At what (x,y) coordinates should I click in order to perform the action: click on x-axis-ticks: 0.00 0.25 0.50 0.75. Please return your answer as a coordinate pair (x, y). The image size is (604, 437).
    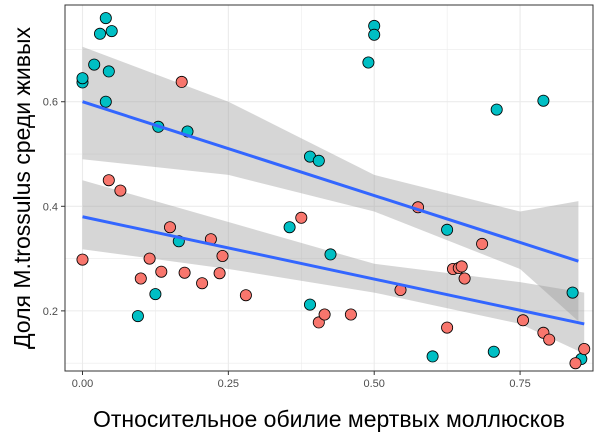
    Looking at the image, I should click on (301, 380).